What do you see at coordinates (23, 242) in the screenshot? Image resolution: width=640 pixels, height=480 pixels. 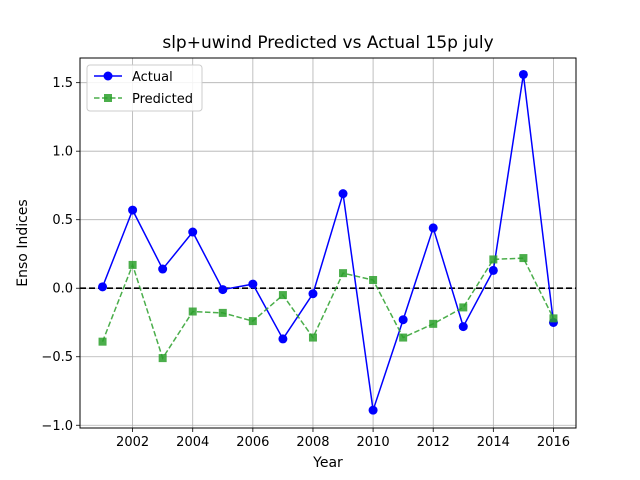 I see `y-axis-title: Enso Indices` at bounding box center [23, 242].